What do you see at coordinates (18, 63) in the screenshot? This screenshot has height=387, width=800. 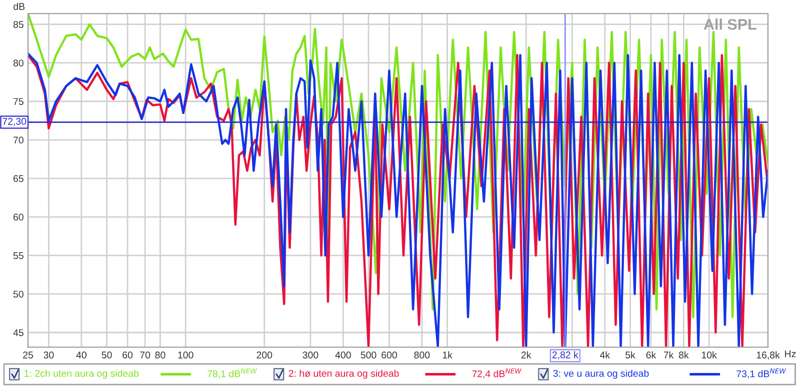 I see `y-tick-label: 80` at bounding box center [18, 63].